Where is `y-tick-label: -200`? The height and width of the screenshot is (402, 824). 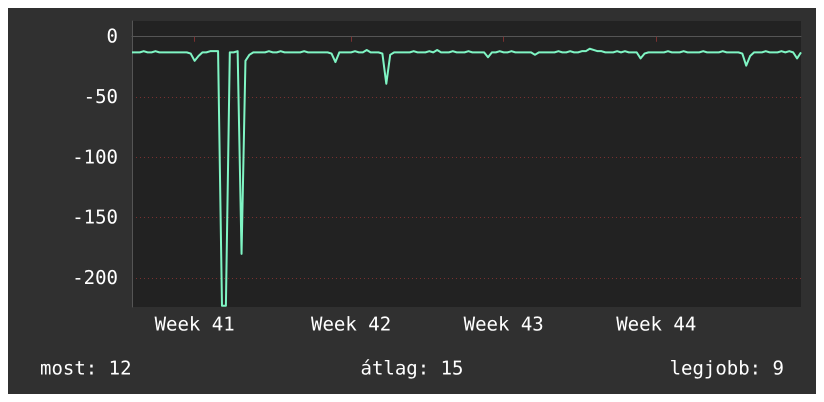
y-tick-label: -200 is located at coordinates (95, 278).